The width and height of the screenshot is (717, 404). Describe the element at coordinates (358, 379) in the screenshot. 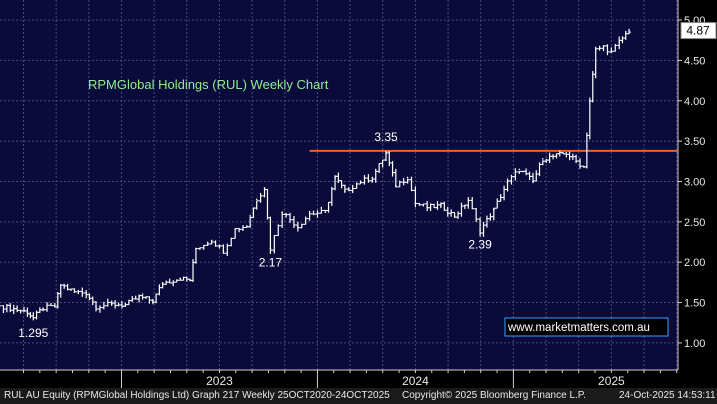

I see `x-axis-panel` at that location.